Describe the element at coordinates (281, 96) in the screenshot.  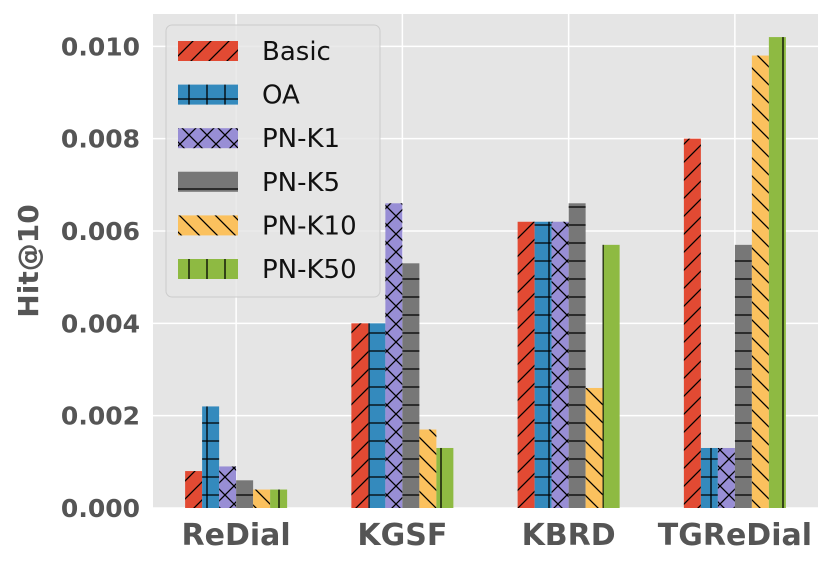
I see `legend-label: OA` at that location.